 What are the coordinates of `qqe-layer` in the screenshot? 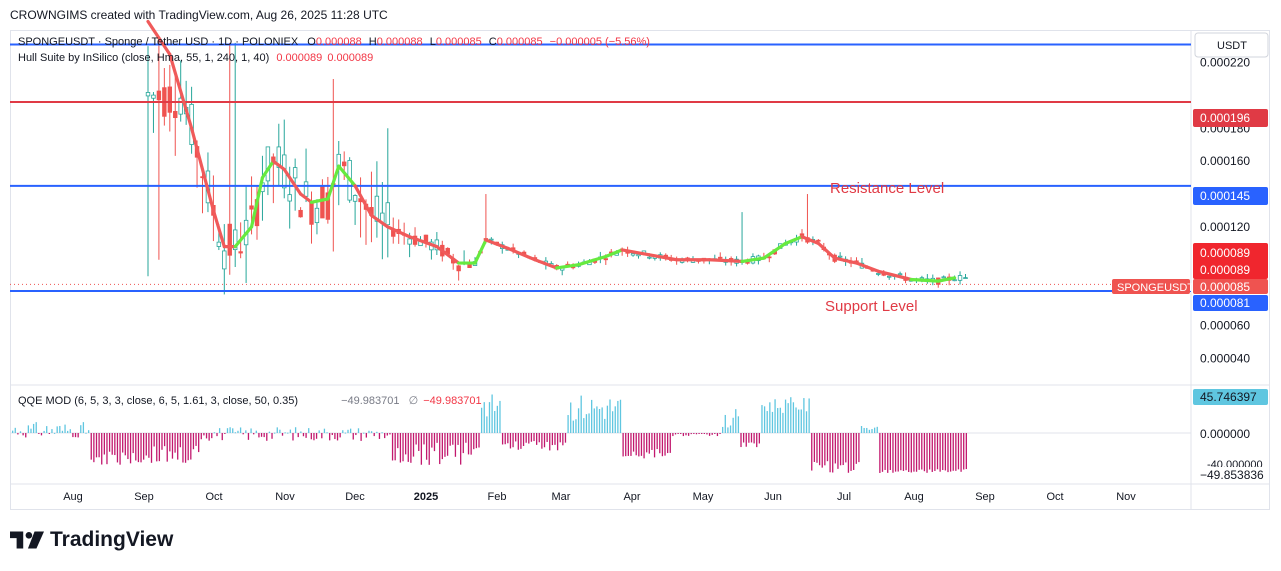 It's located at (600, 433).